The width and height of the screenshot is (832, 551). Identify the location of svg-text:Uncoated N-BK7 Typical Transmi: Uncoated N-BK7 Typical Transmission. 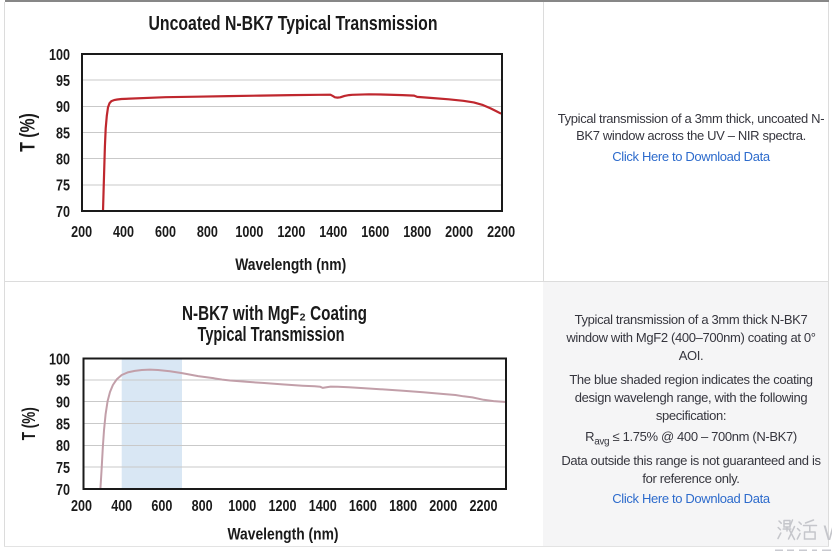
(293, 24).